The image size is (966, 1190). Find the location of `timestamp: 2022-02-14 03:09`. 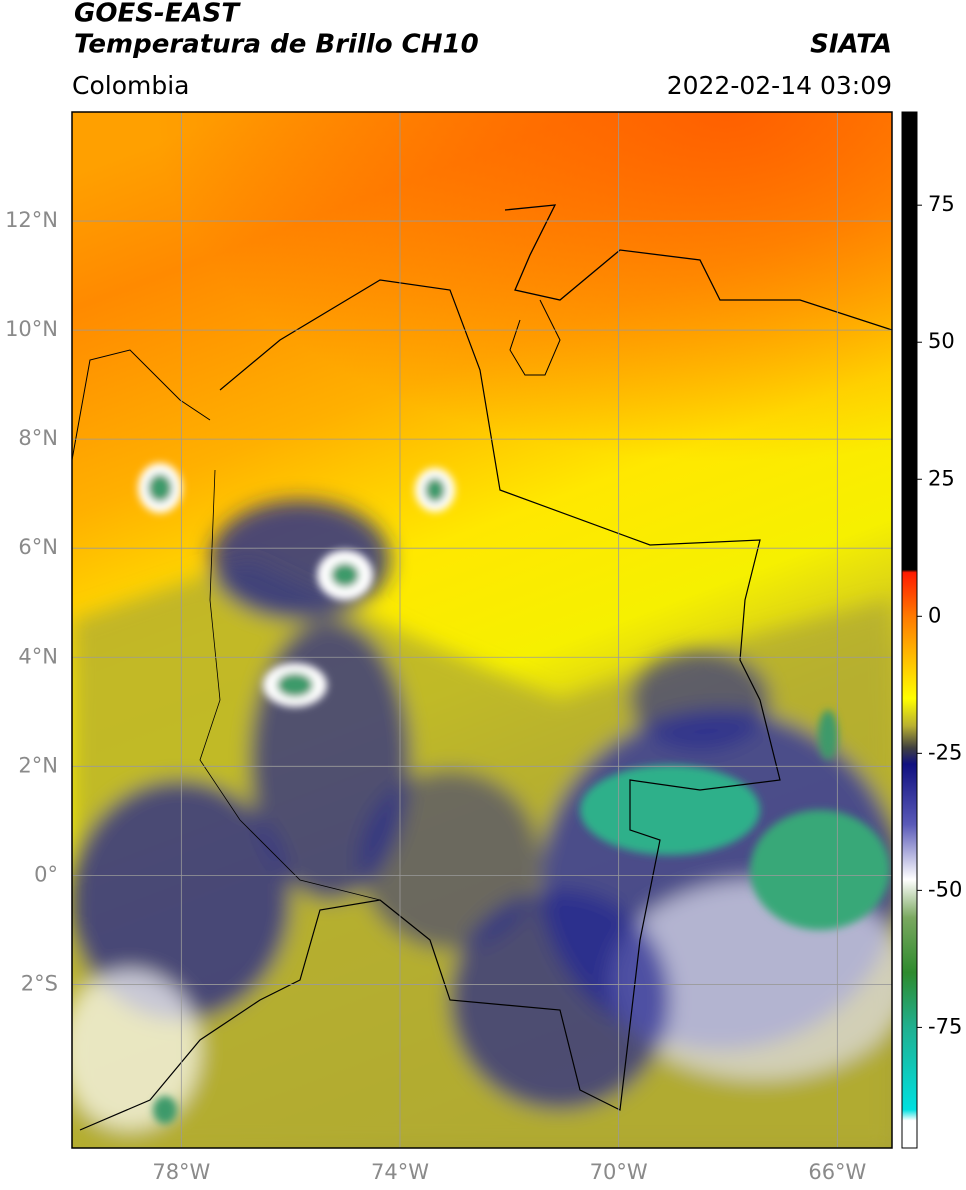

timestamp: 2022-02-14 03:09 is located at coordinates (779, 85).